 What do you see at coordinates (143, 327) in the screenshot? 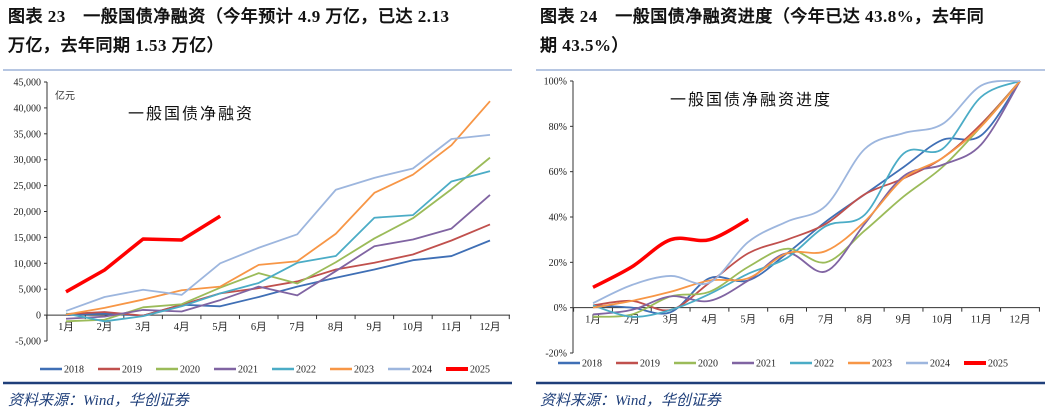
I see `left-x-tick-label: 3月` at bounding box center [143, 327].